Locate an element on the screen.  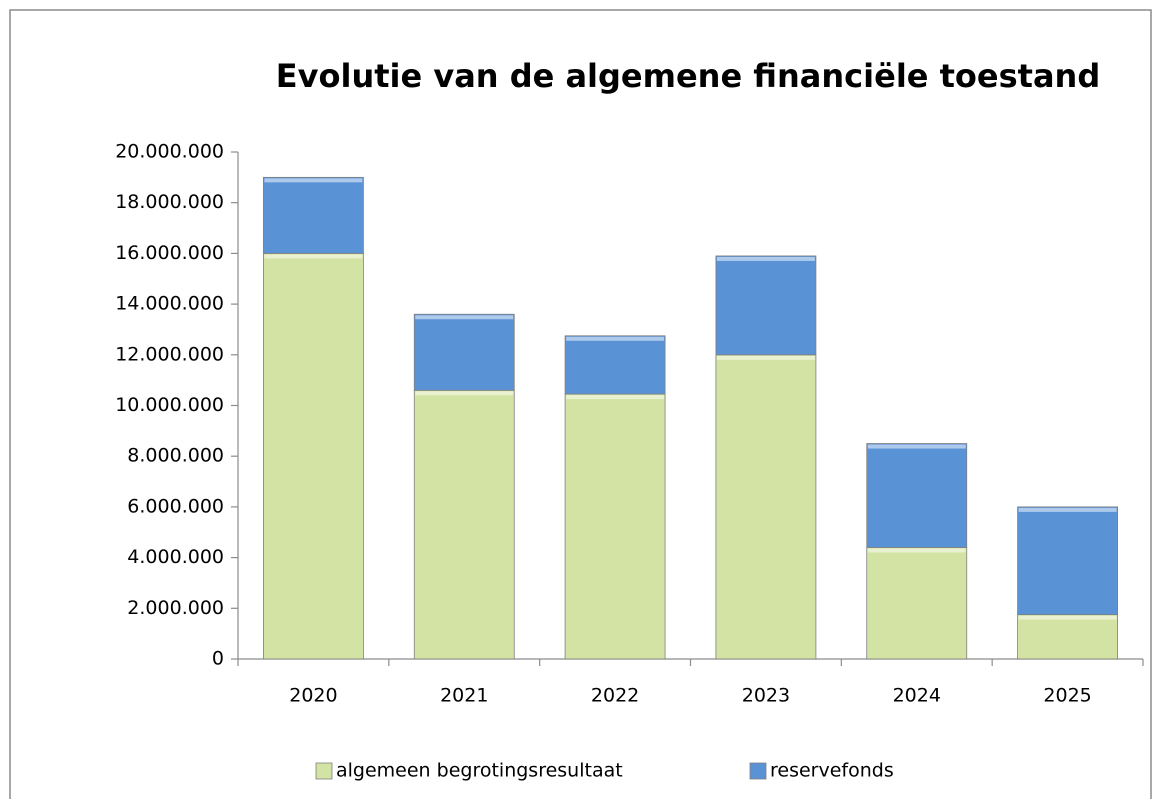
legend-label: reservefonds is located at coordinates (832, 771).